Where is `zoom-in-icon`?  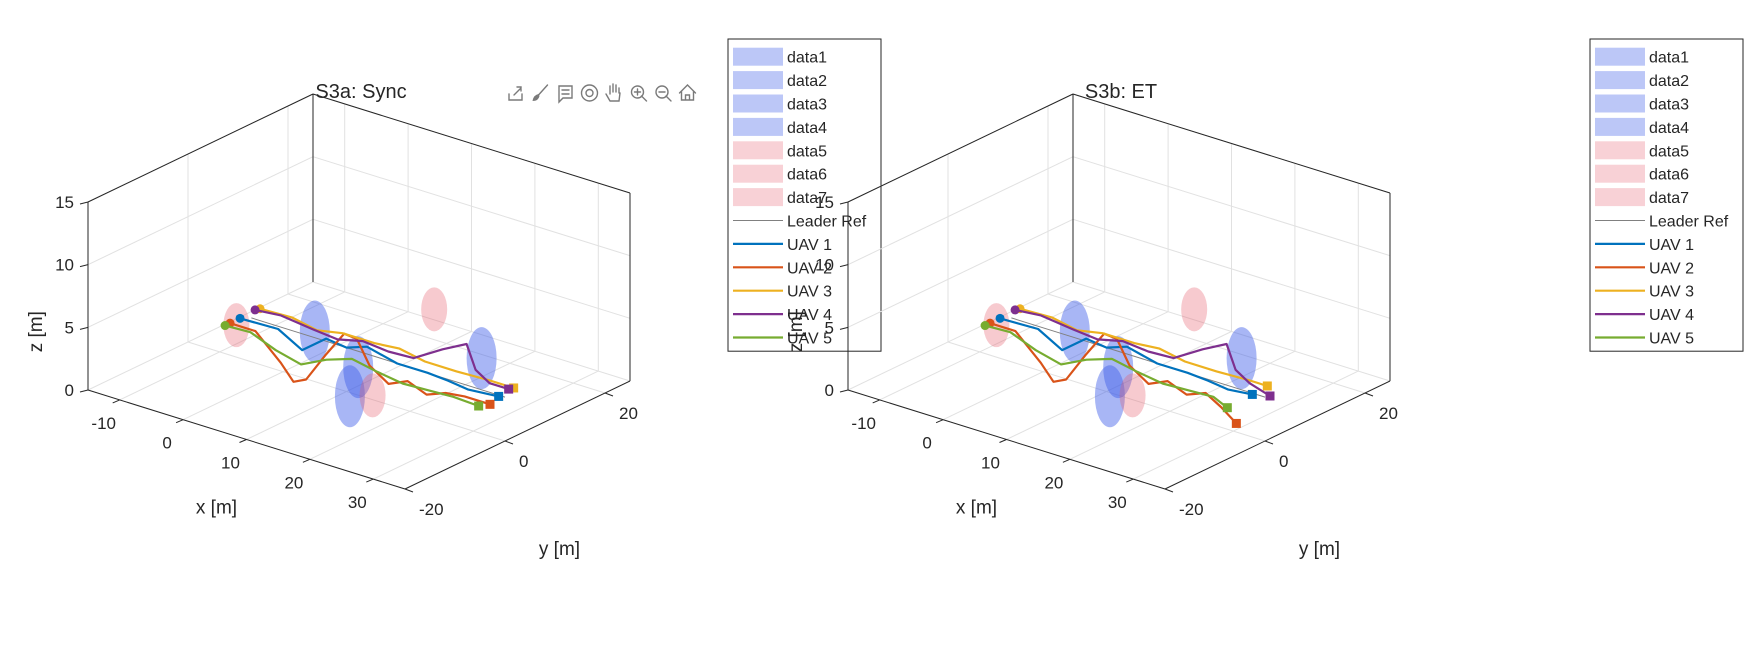 zoom-in-icon is located at coordinates (639, 93).